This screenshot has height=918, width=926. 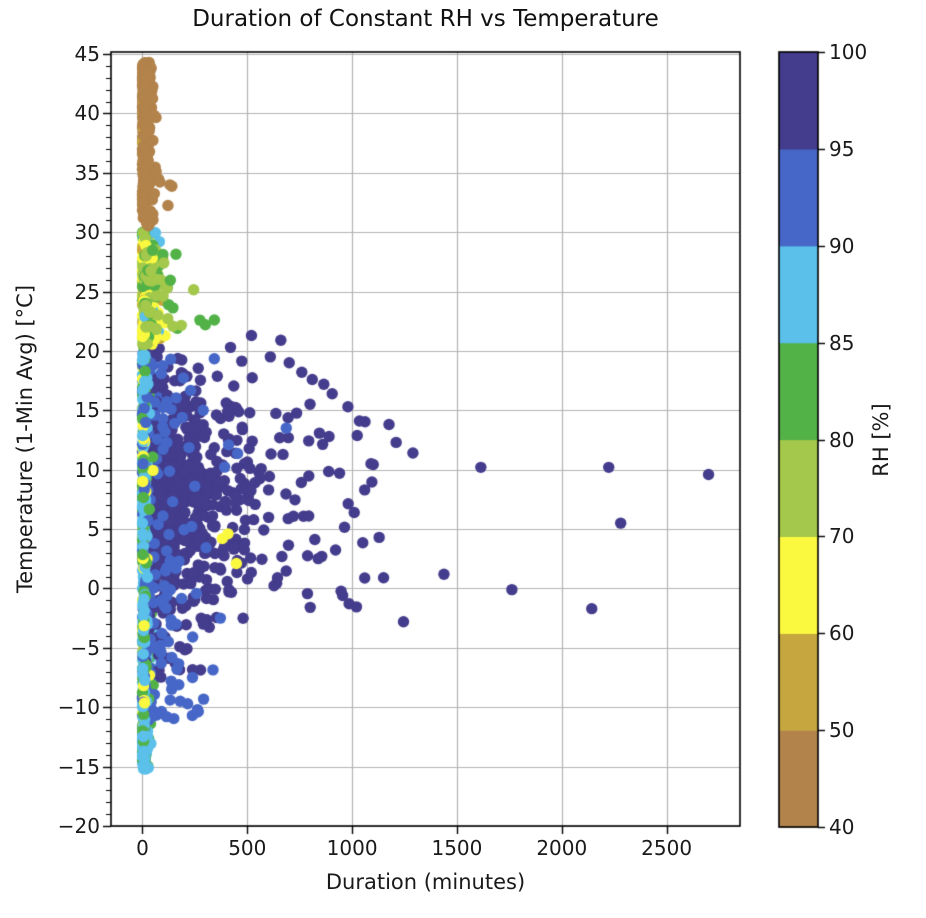 What do you see at coordinates (848, 52) in the screenshot?
I see `colorbar-tick-label: 100` at bounding box center [848, 52].